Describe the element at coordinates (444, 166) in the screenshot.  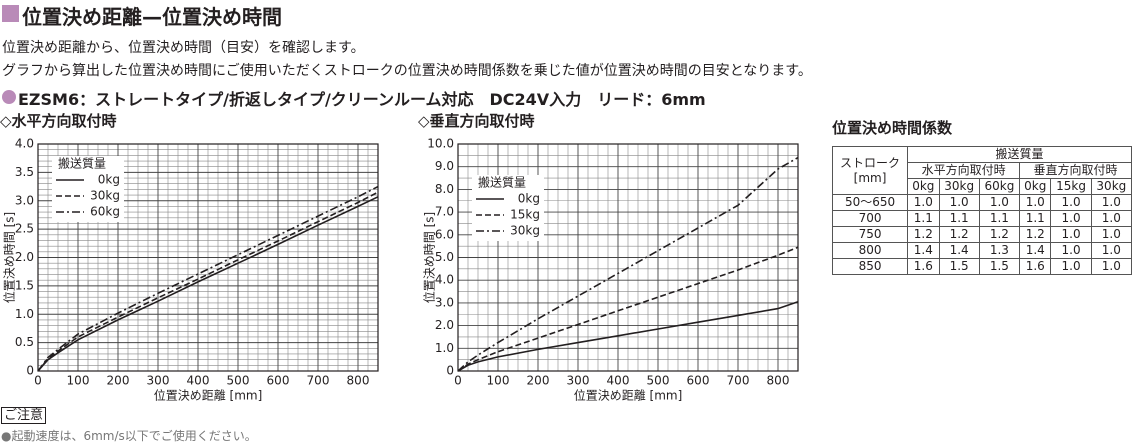
I see `y-tick-label: 9.0` at that location.